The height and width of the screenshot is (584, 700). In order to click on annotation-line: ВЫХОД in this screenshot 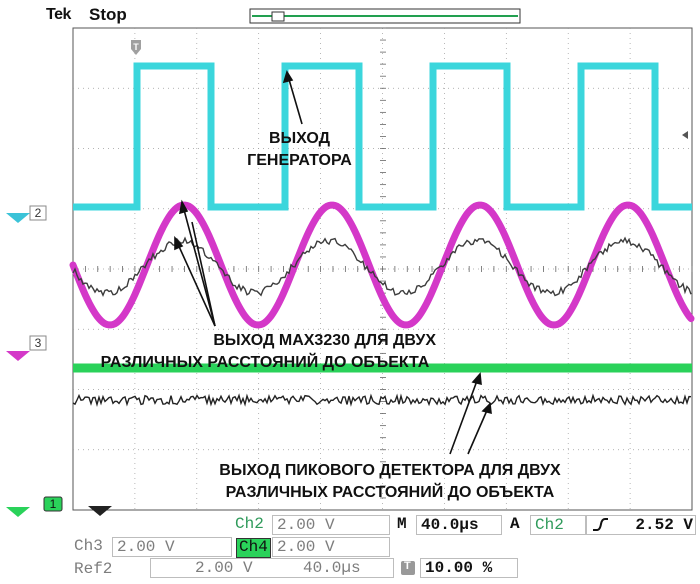, I will do `click(299, 139)`.